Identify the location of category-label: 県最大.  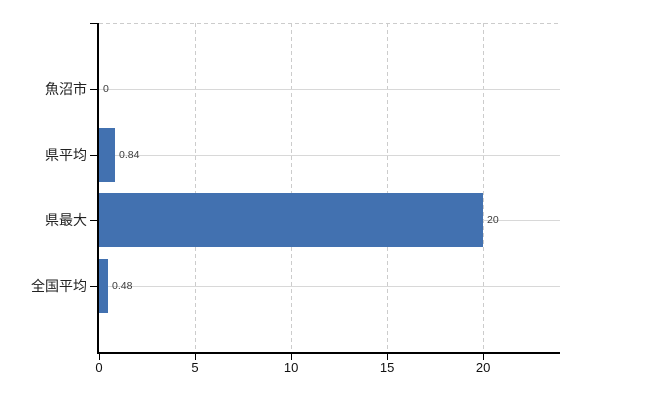
(66, 220).